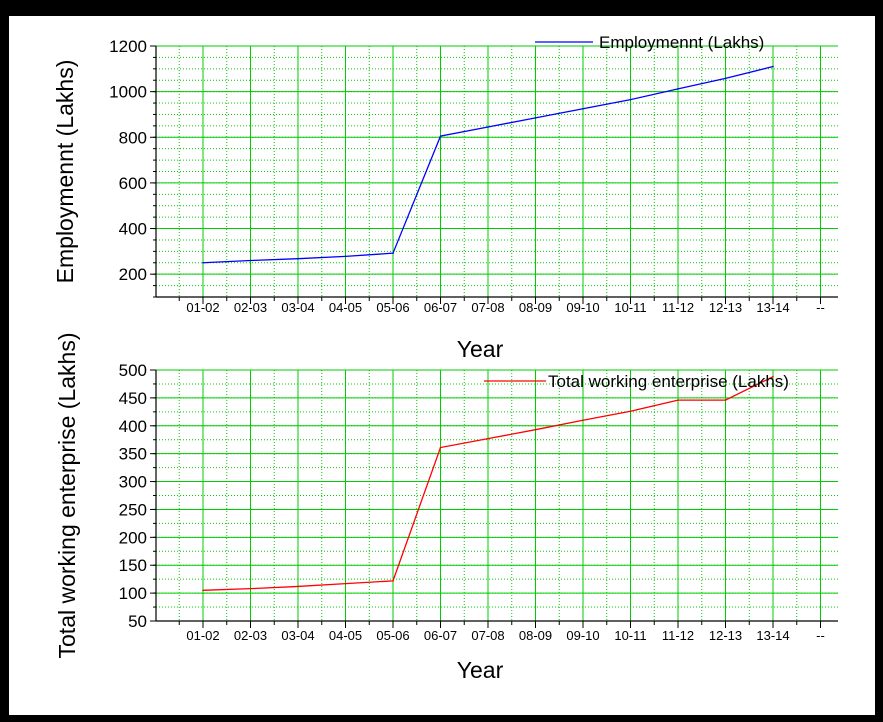 The image size is (883, 722). Describe the element at coordinates (133, 482) in the screenshot. I see `y-tick-label: 300` at that location.